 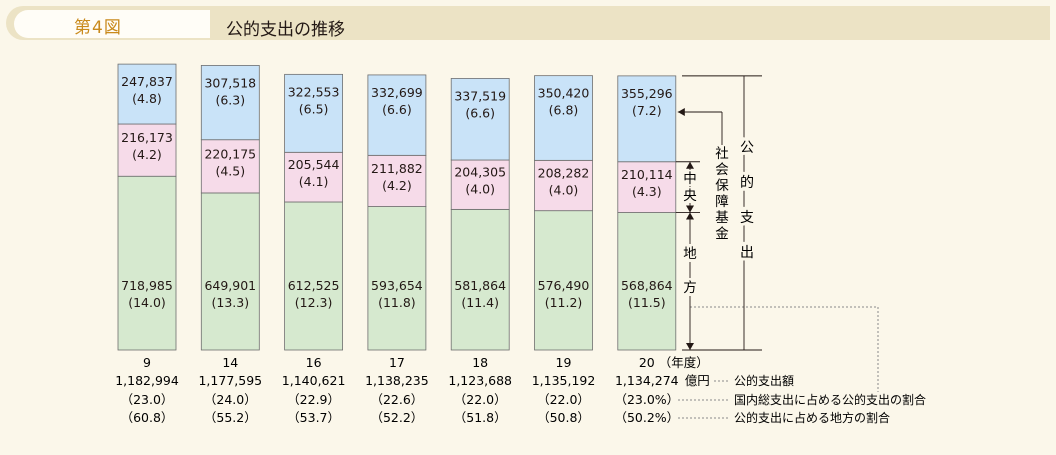 I want to click on pct-label-central-9: (4.2), so click(x=147, y=154).